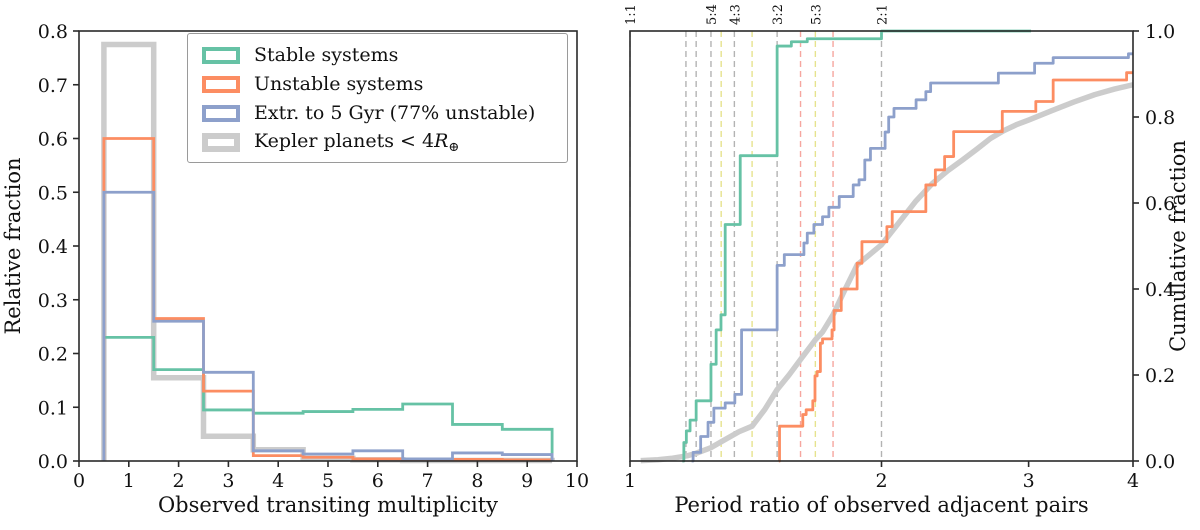 Image resolution: width=1200 pixels, height=530 pixels. I want to click on y-tick-label-right: 0.0, so click(1160, 462).